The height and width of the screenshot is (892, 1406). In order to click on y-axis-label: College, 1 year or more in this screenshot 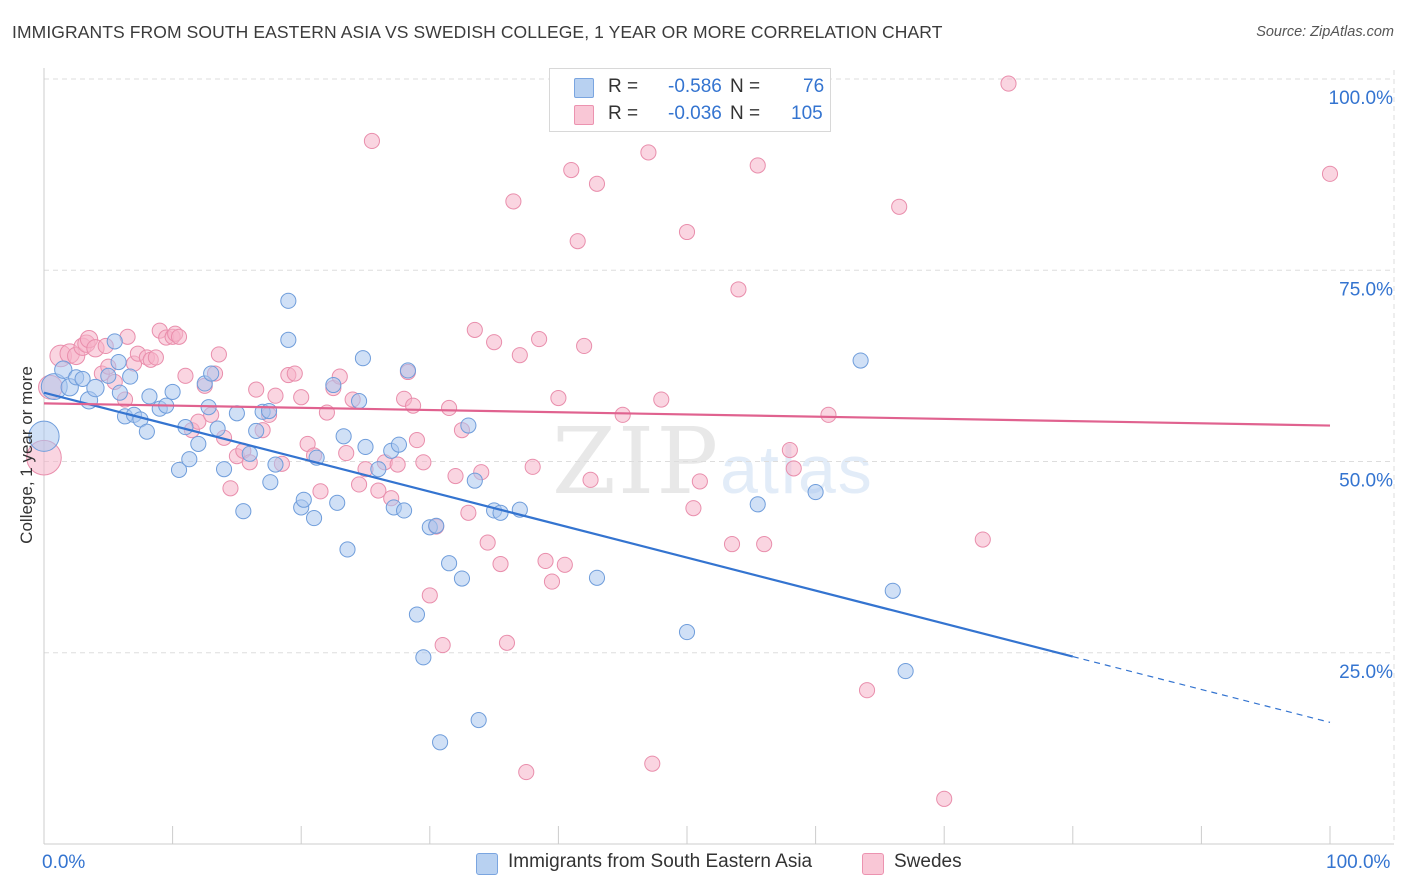, I will do `click(26, 455)`.